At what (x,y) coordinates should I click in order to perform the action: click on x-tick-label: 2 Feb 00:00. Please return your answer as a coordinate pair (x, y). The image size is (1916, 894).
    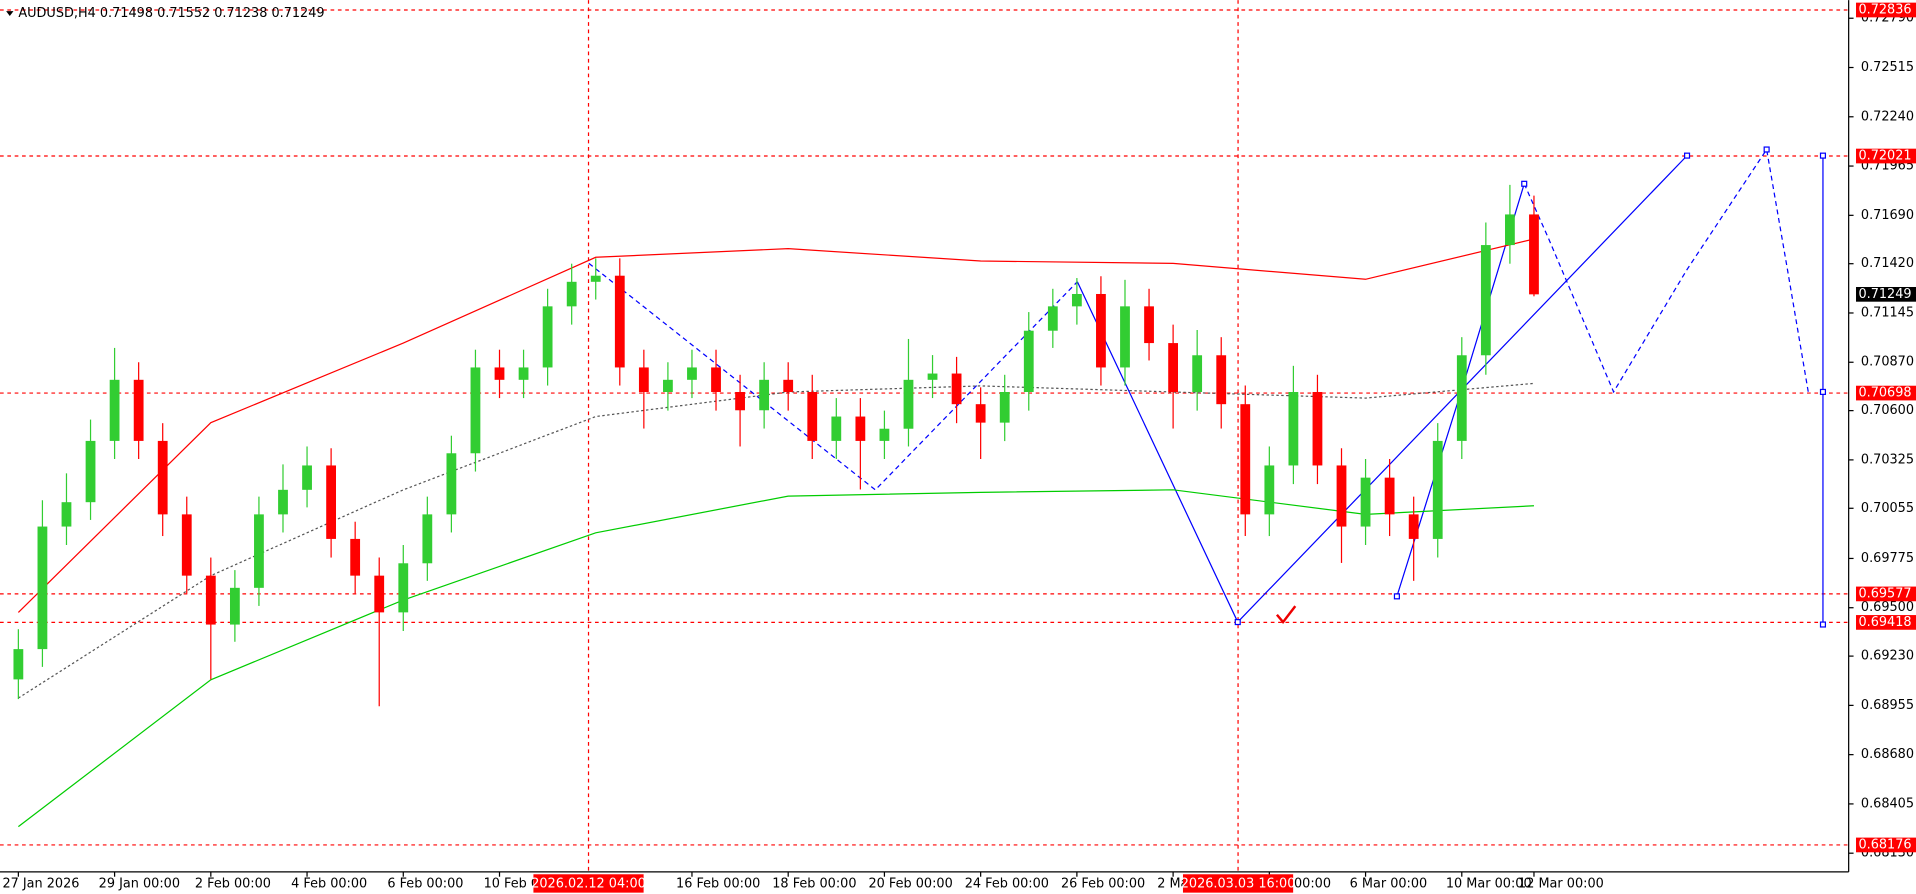
    Looking at the image, I should click on (233, 884).